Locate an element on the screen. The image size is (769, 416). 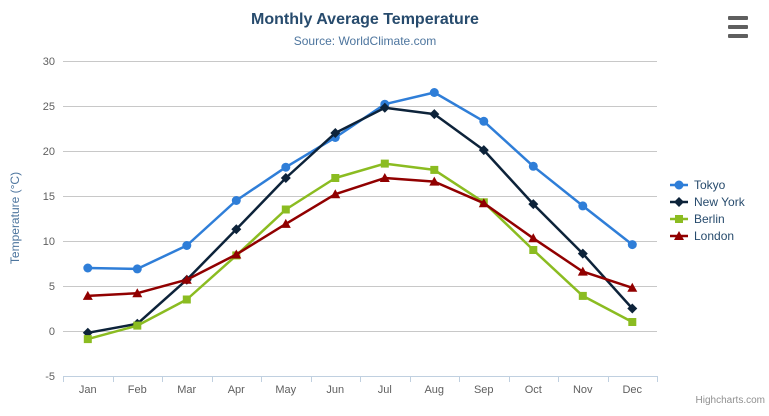
legend-item-label: Tokyo is located at coordinates (710, 184).